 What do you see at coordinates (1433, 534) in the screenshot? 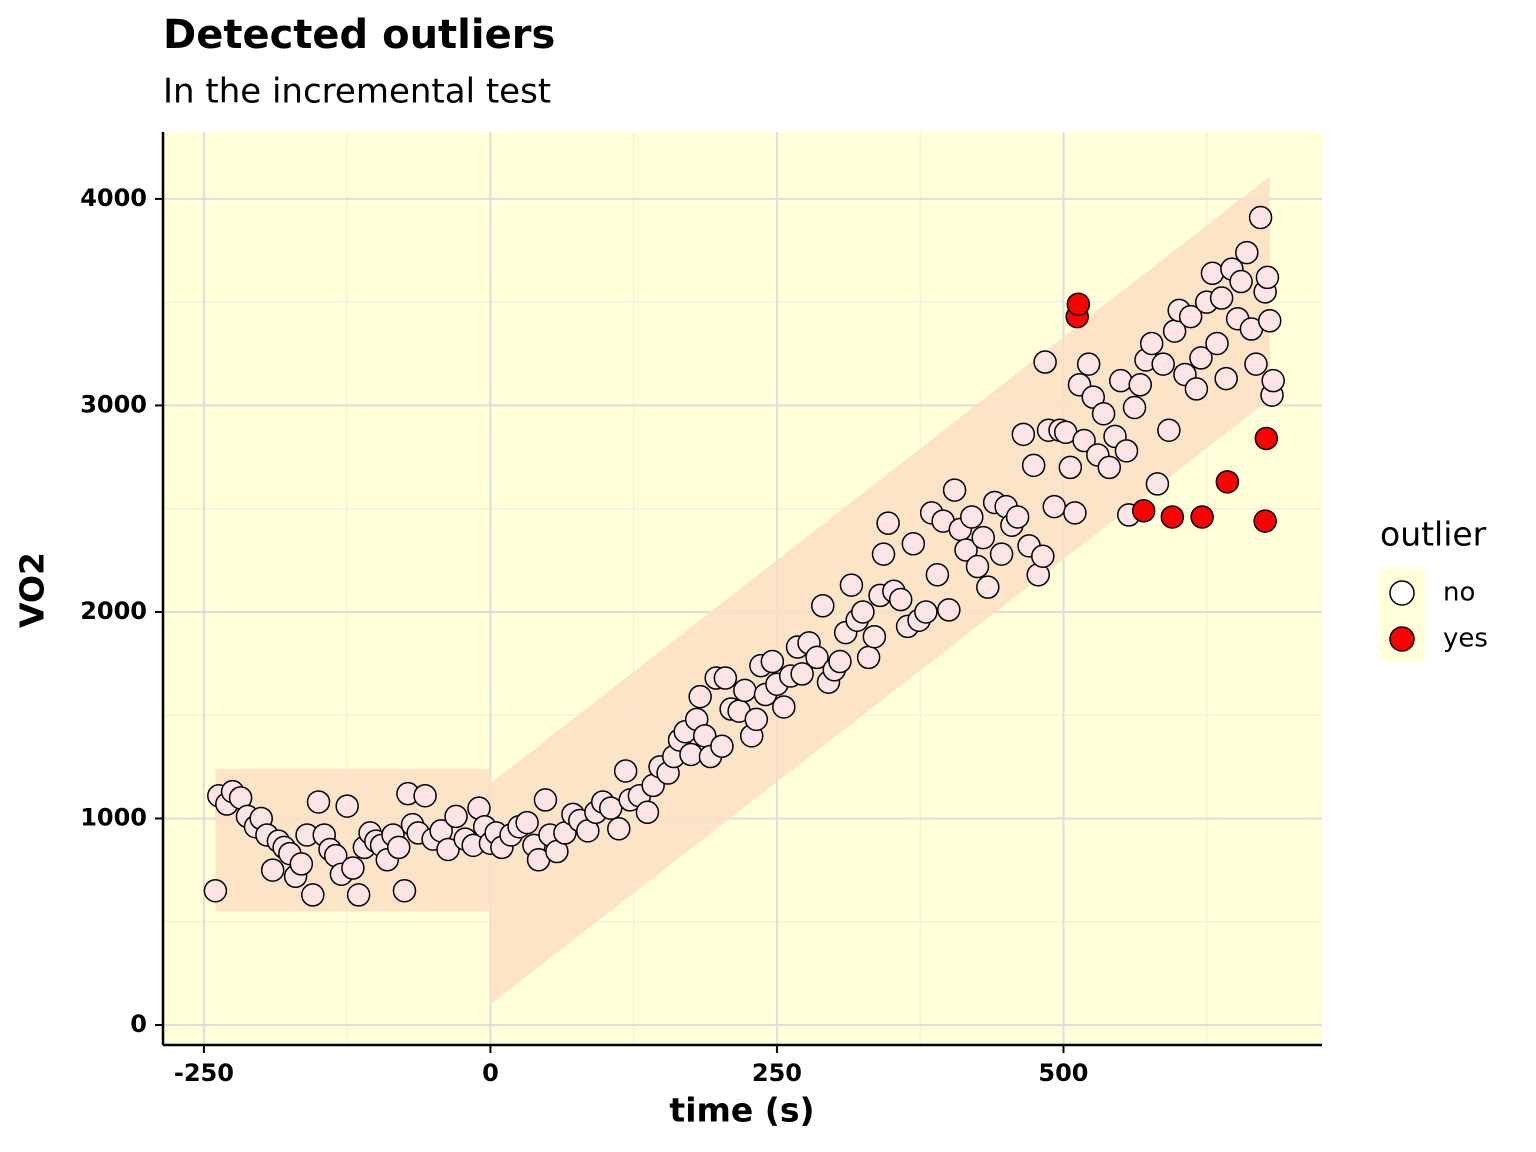
I see `legend-title: outlier` at bounding box center [1433, 534].